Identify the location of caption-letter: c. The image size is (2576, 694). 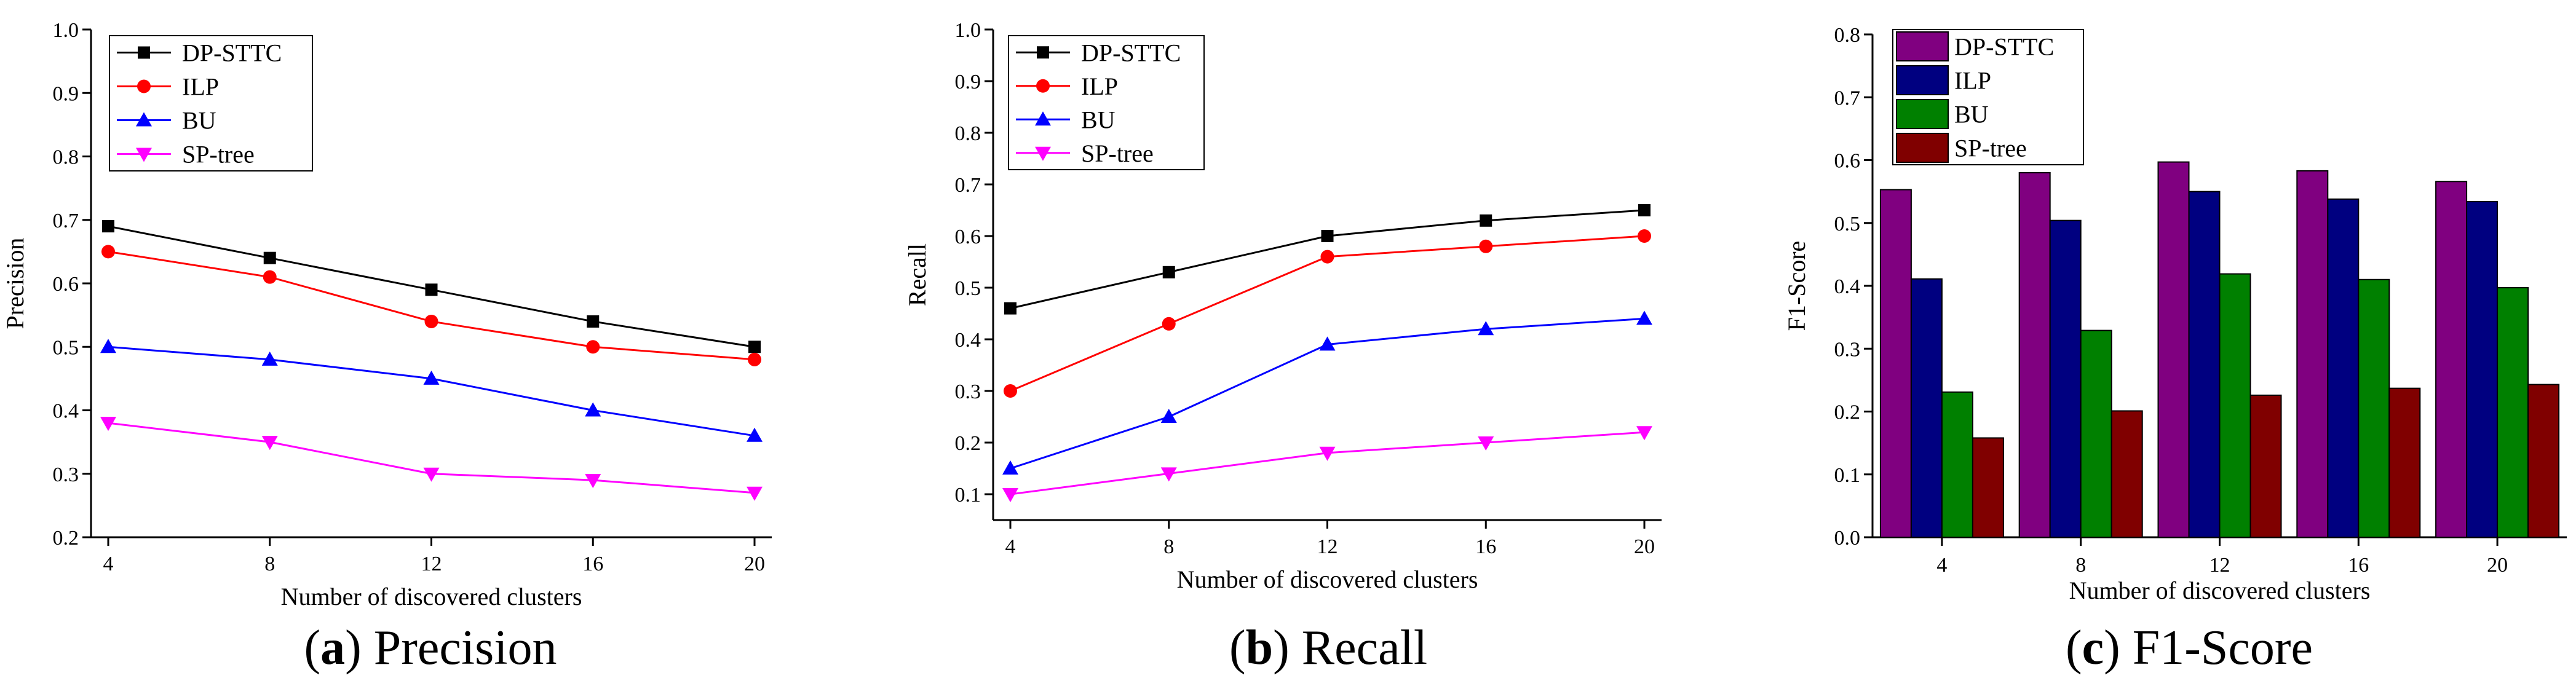
(2093, 648).